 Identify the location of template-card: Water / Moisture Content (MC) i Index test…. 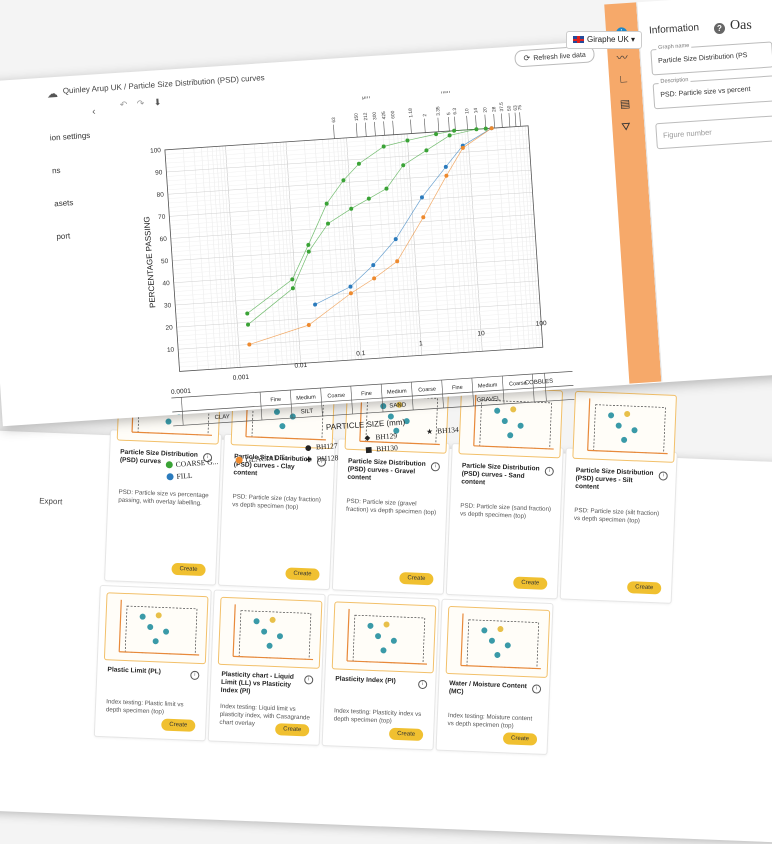
(494, 677).